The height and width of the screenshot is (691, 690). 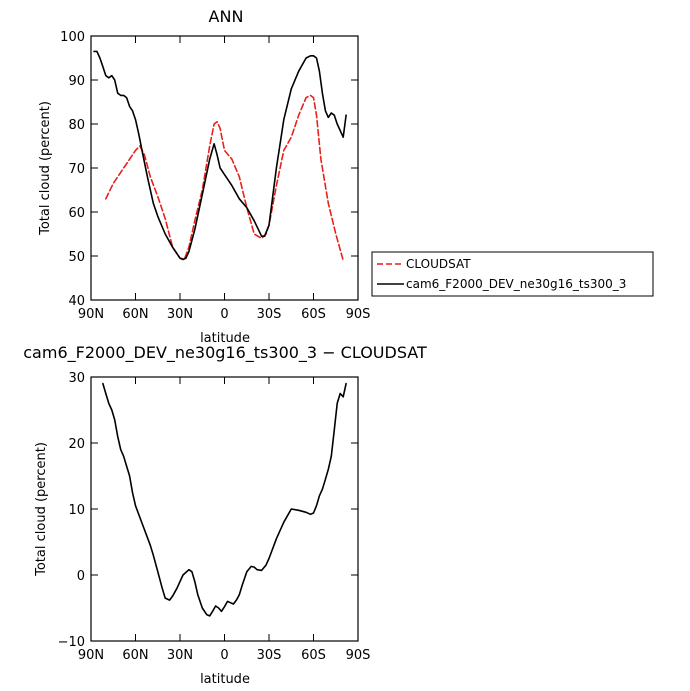 I want to click on bottom-y-axis-label: Total cloud (percent), so click(x=41, y=509).